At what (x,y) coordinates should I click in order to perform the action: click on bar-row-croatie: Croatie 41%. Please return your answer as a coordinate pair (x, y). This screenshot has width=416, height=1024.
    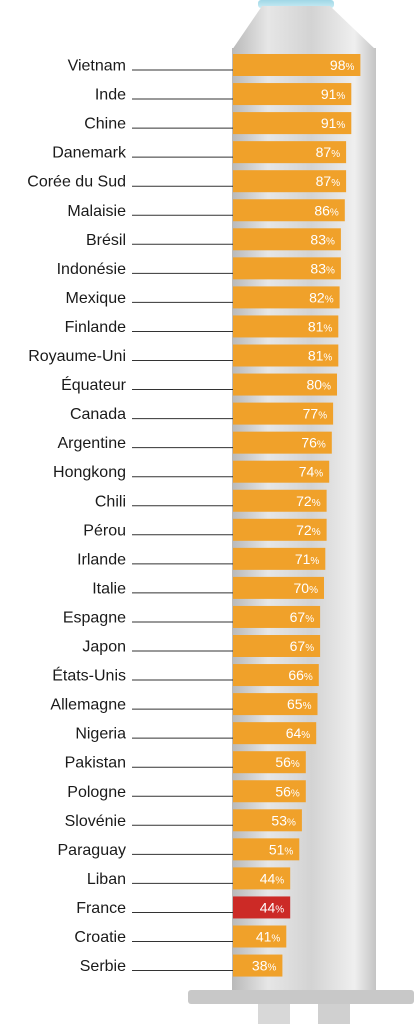
    Looking at the image, I should click on (180, 936).